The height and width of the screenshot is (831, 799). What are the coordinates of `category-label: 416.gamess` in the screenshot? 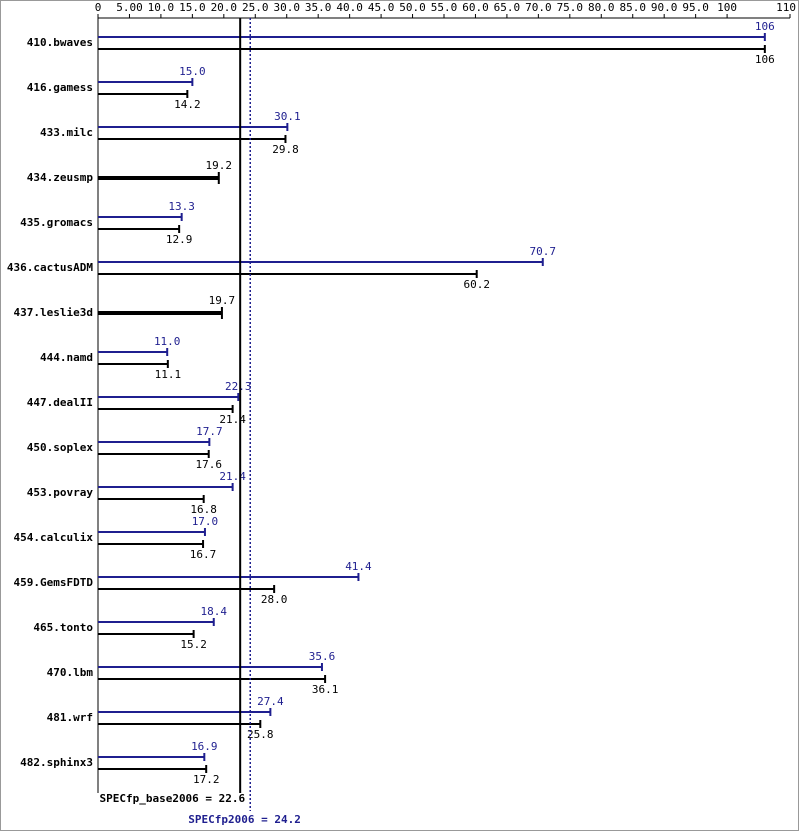 It's located at (60, 87).